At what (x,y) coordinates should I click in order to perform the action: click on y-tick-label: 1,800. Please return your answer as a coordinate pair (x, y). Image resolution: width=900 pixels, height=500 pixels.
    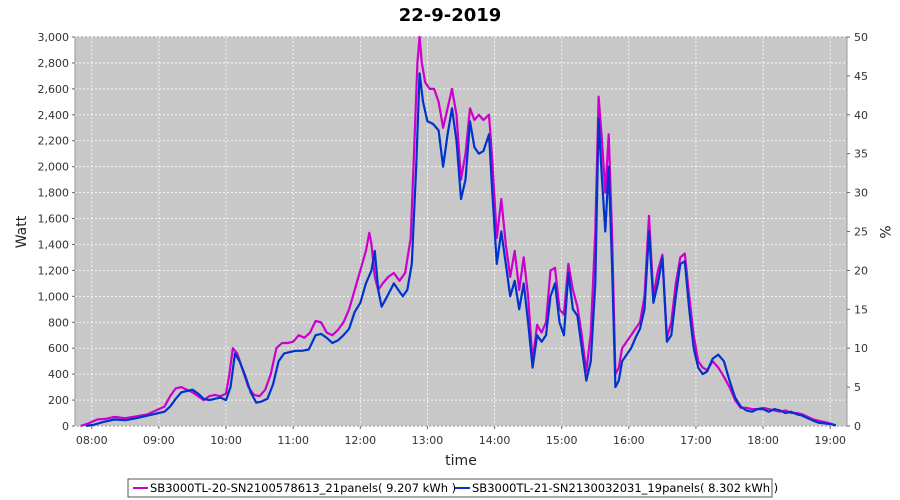
    Looking at the image, I should click on (54, 193).